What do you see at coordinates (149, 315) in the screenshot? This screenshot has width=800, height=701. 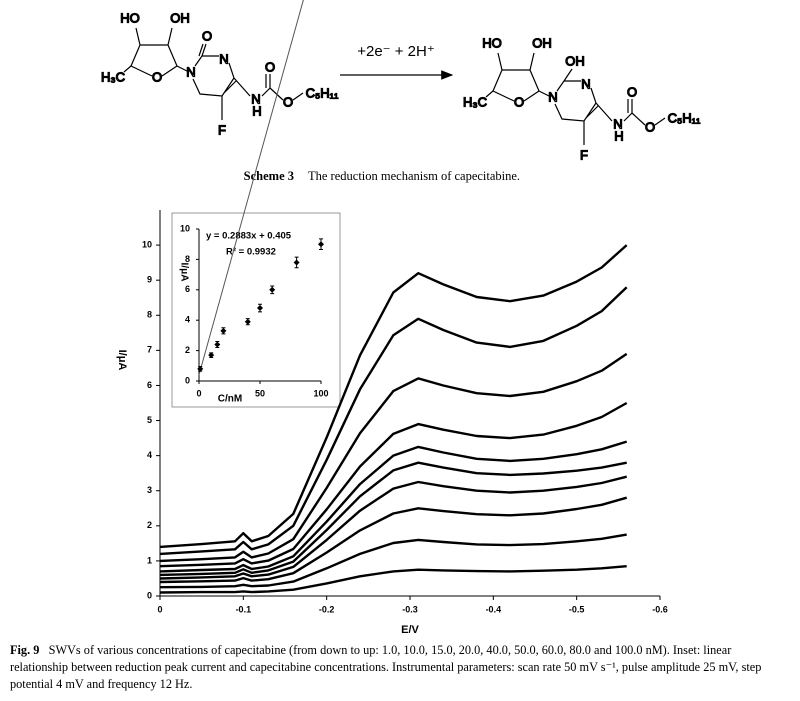 I see `y-tick-label: 8` at bounding box center [149, 315].